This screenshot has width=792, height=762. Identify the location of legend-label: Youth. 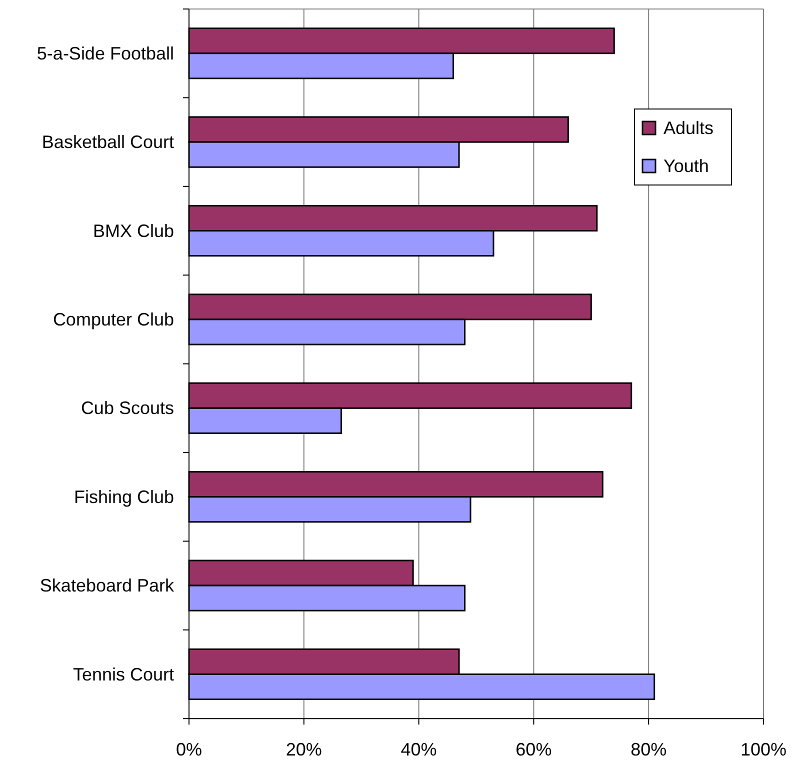
(686, 166).